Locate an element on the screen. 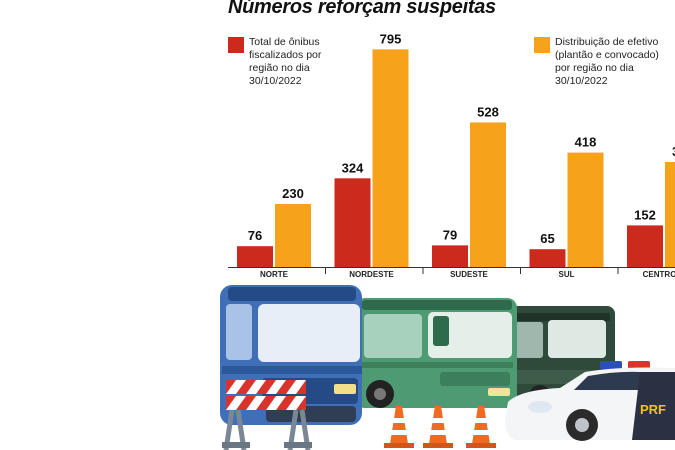  category-label: NORDESTE is located at coordinates (371, 274).